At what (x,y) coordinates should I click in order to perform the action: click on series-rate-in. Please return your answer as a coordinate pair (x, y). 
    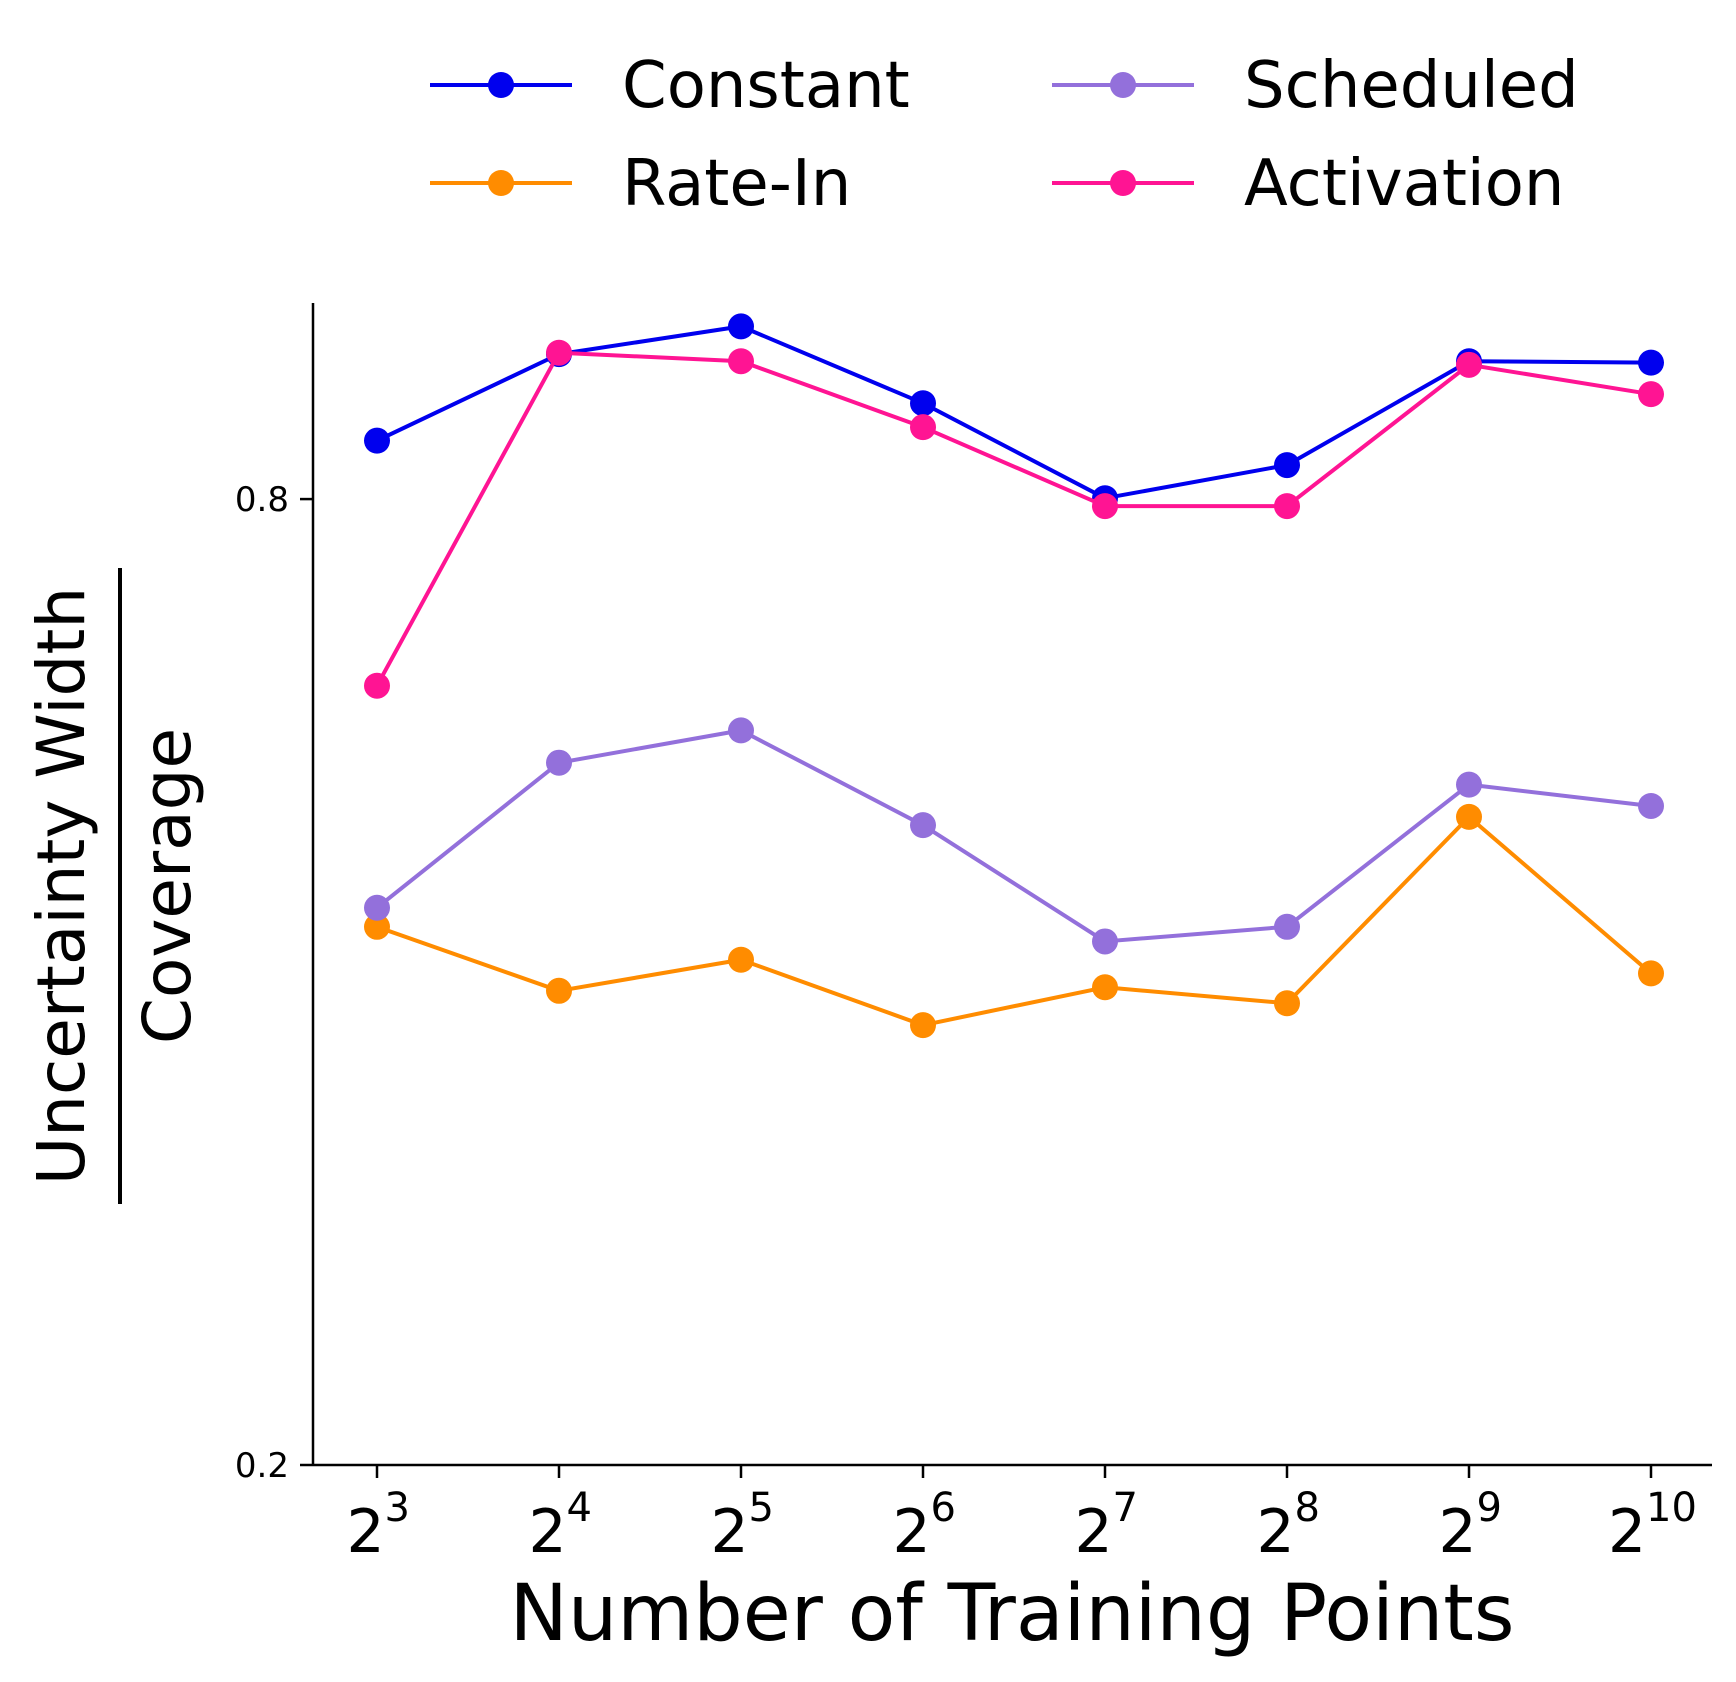
    Looking at the image, I should click on (1014, 921).